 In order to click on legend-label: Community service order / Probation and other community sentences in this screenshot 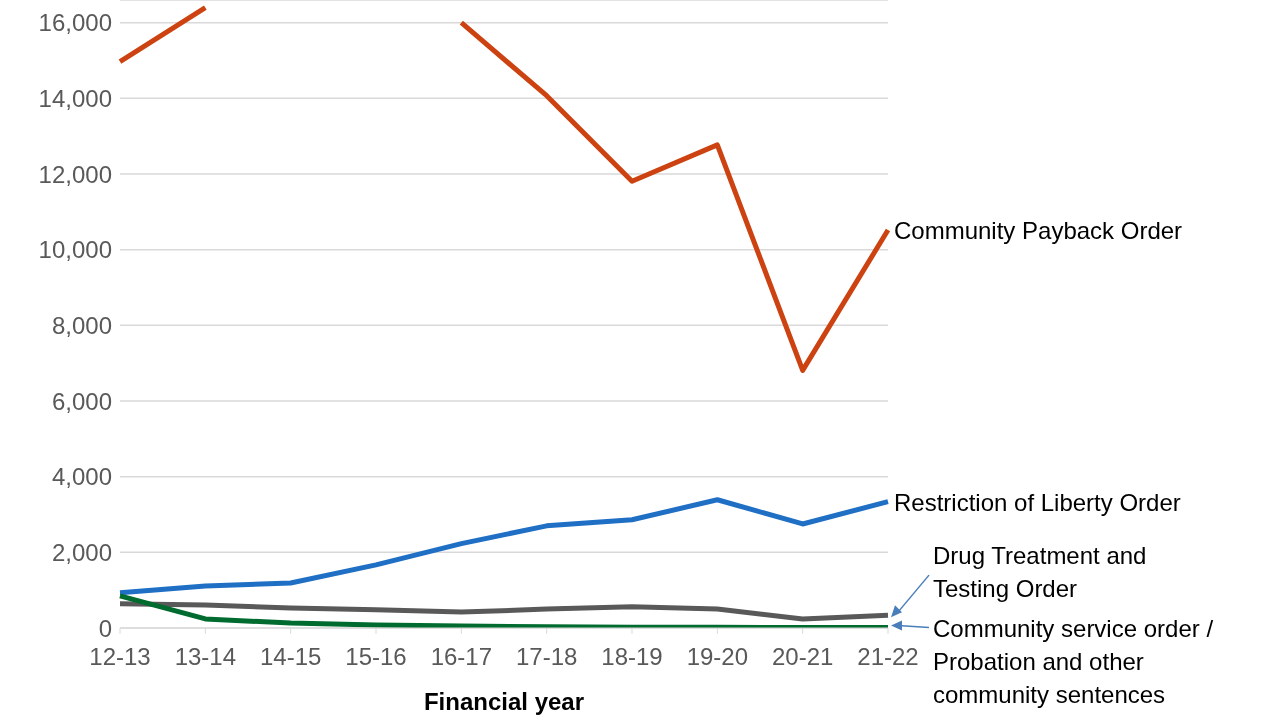, I will do `click(1073, 661)`.